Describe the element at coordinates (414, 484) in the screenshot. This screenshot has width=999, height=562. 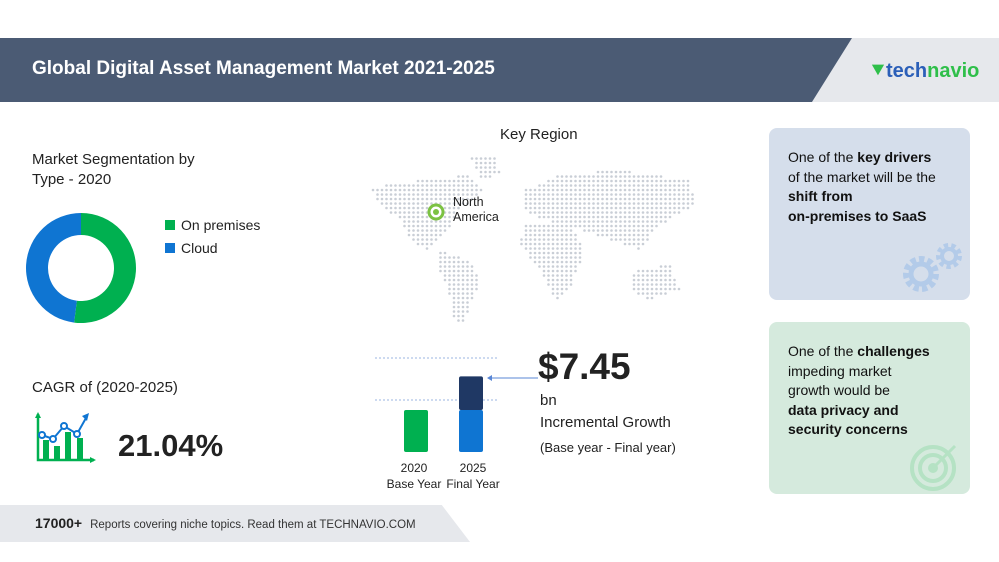
I see `tick-sublabel: Base Year` at that location.